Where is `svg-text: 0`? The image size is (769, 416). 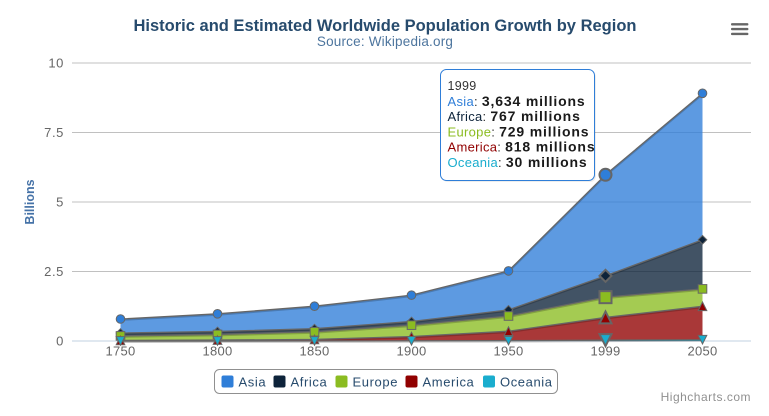 svg-text: 0 is located at coordinates (60, 341).